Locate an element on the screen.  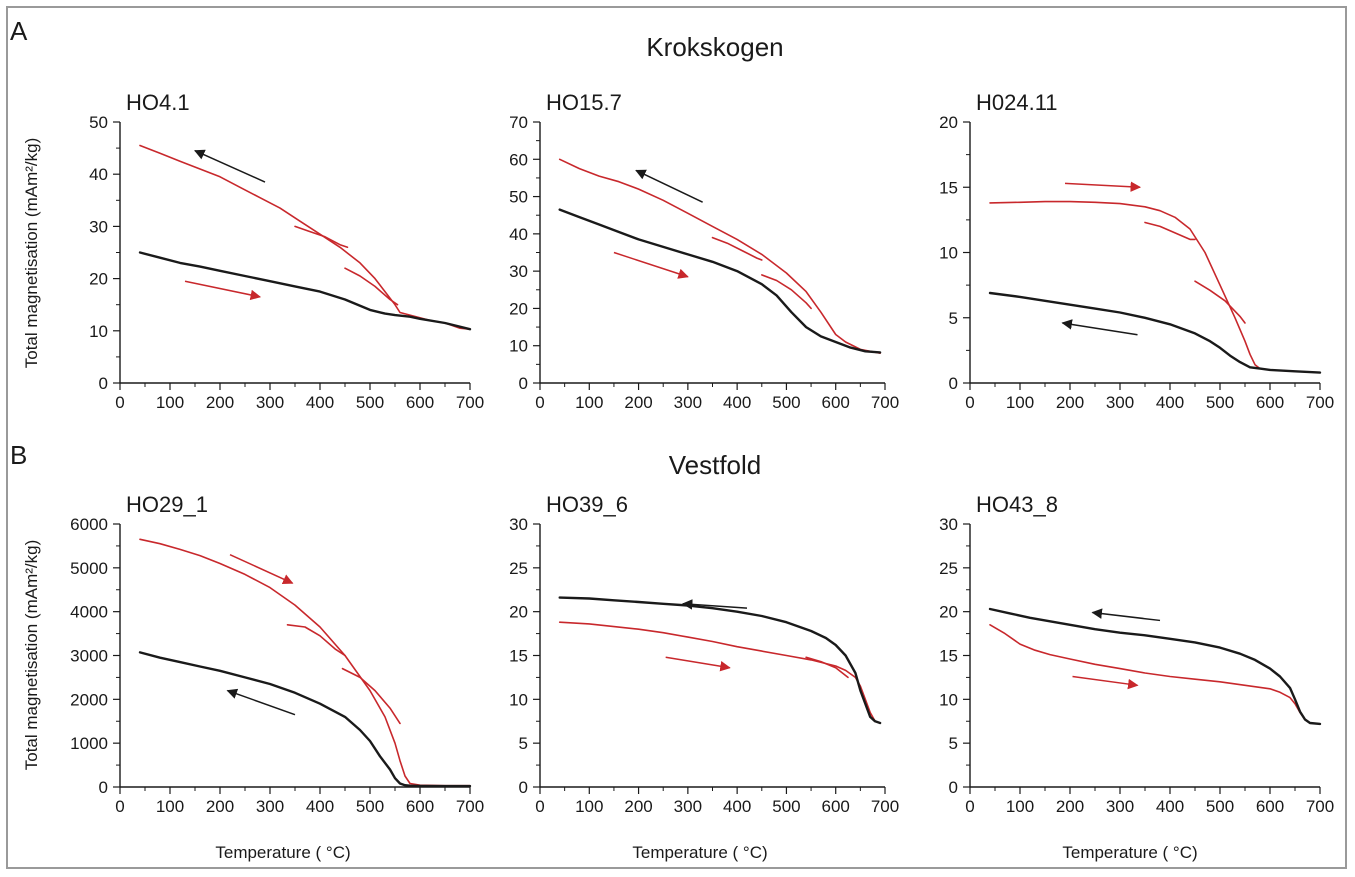
y-tick-label: 5000 is located at coordinates (89, 568).